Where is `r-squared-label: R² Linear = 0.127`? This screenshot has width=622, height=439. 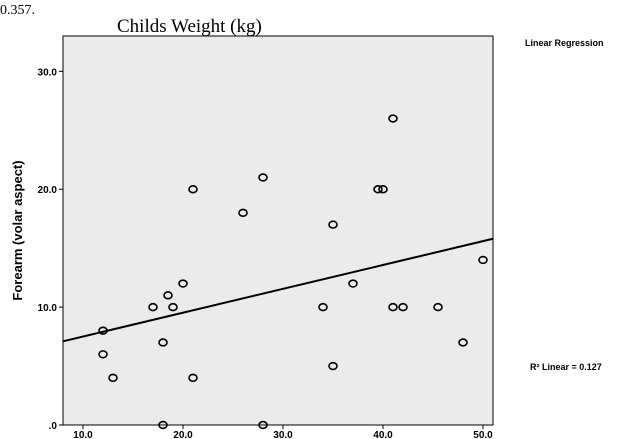 r-squared-label: R² Linear = 0.127 is located at coordinates (566, 367).